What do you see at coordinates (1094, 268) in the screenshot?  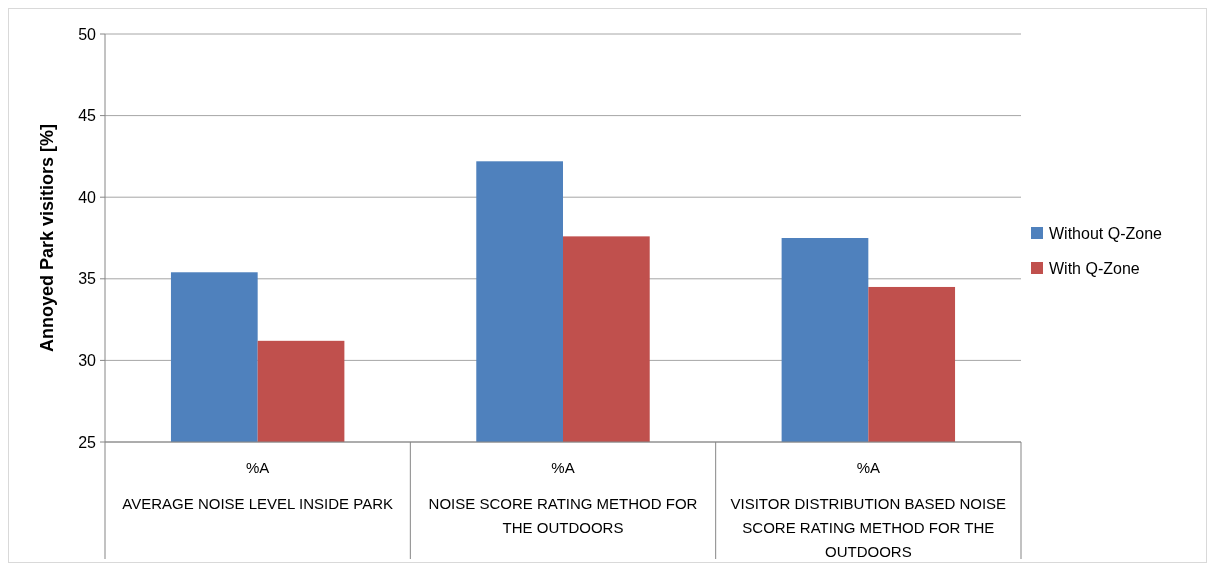 I see `legend-label: With Q-Zone` at bounding box center [1094, 268].